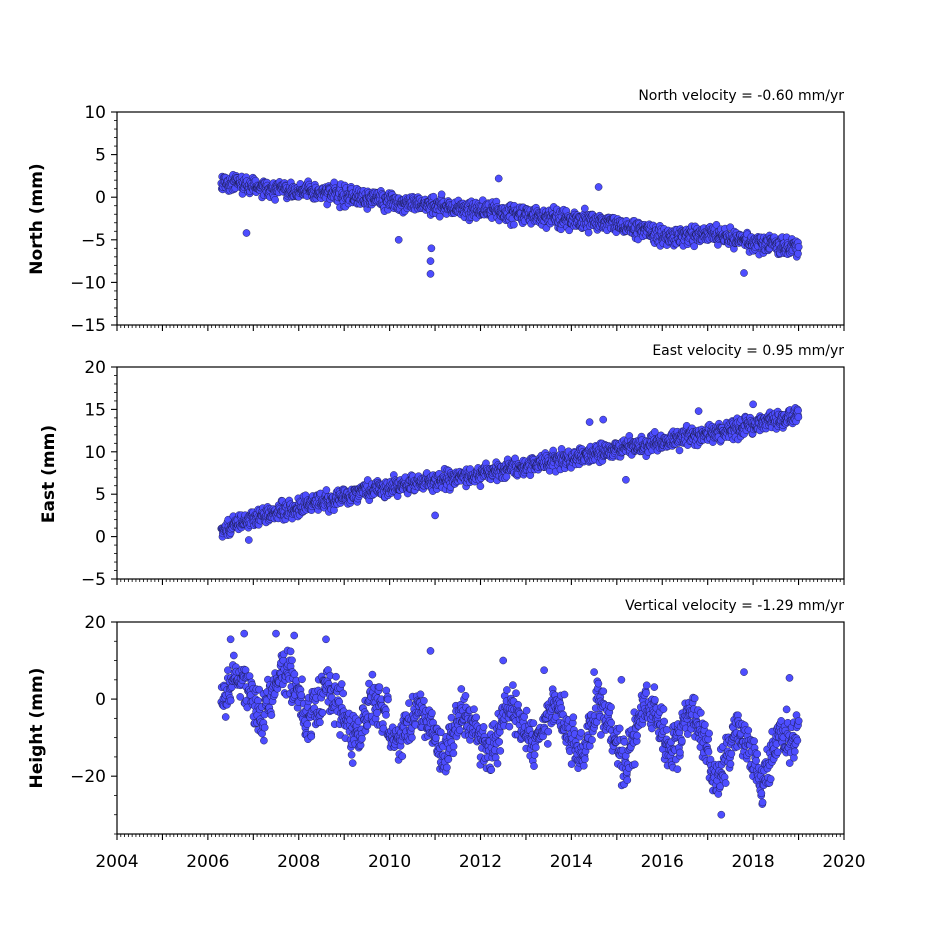 The image size is (937, 937). Describe the element at coordinates (88, 777) in the screenshot. I see `y-tick-label: −20` at that location.